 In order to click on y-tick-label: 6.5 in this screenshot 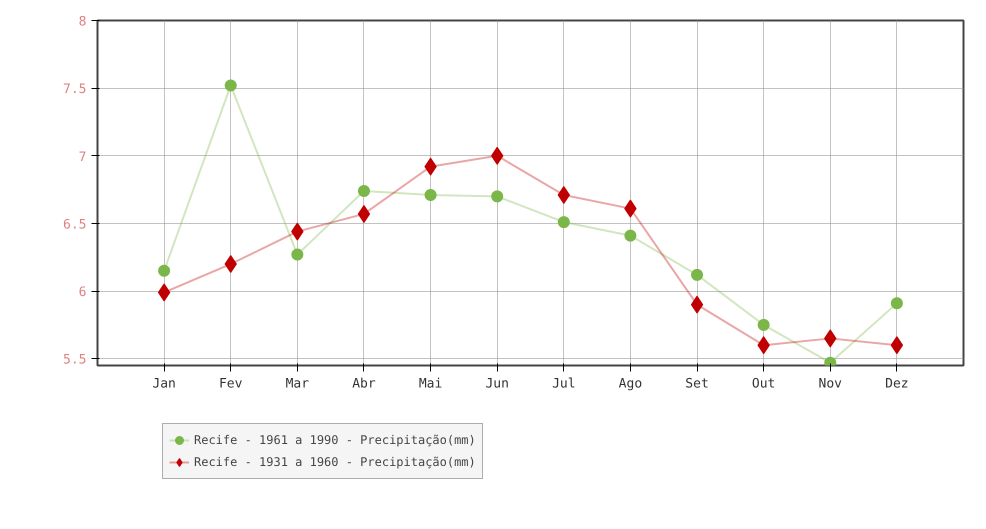, I will do `click(75, 224)`.